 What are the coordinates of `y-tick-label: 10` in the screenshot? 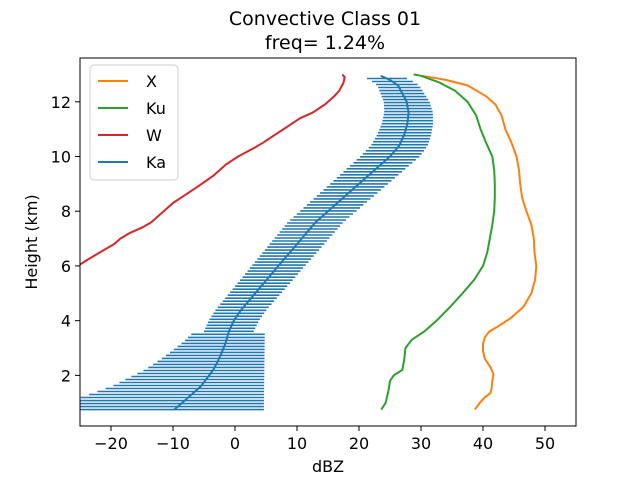 It's located at (61, 156).